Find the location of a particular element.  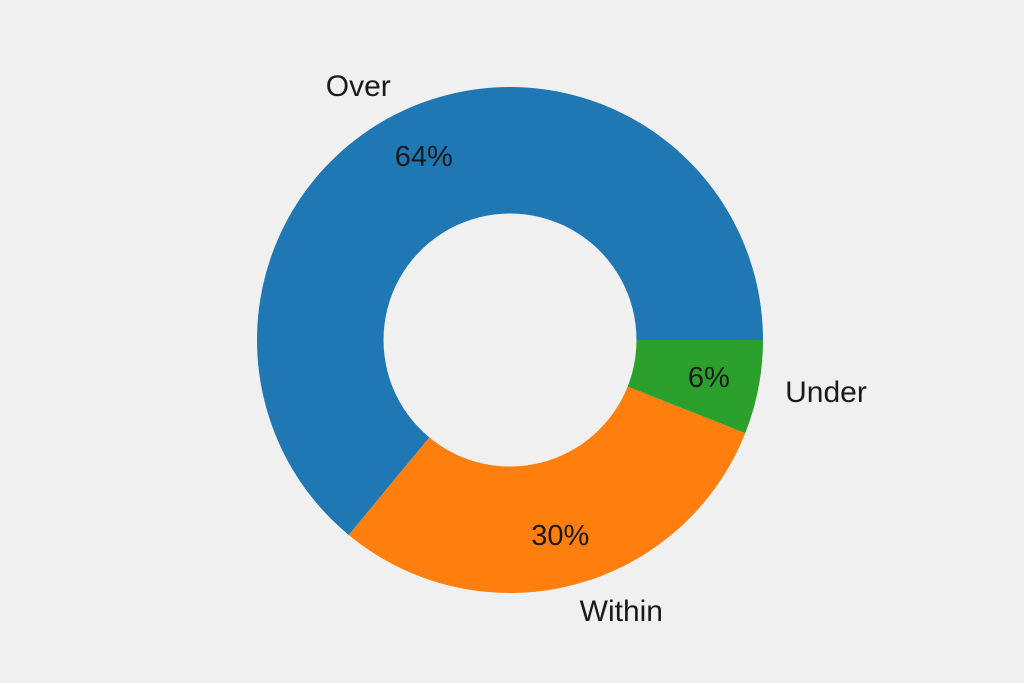

donut-slice-under is located at coordinates (695, 387).